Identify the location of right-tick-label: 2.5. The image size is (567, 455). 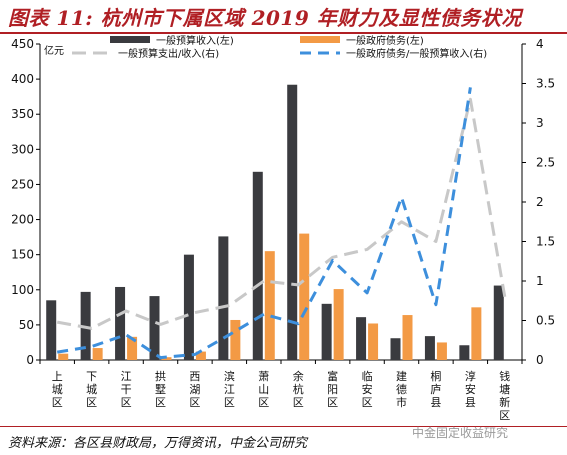
(545, 163).